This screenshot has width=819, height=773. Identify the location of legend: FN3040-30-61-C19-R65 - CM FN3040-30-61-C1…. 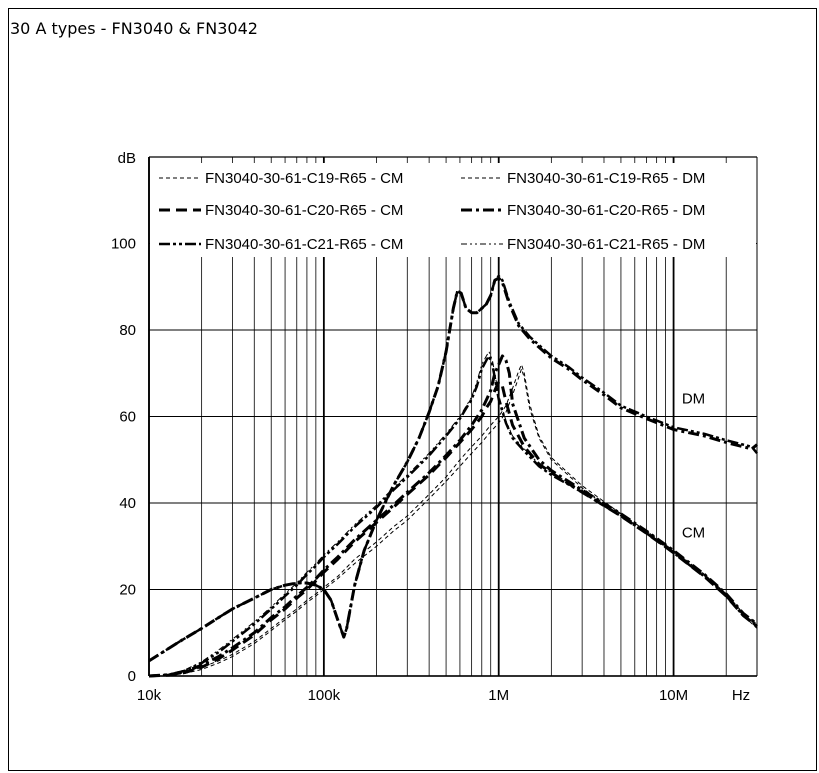
(432, 211).